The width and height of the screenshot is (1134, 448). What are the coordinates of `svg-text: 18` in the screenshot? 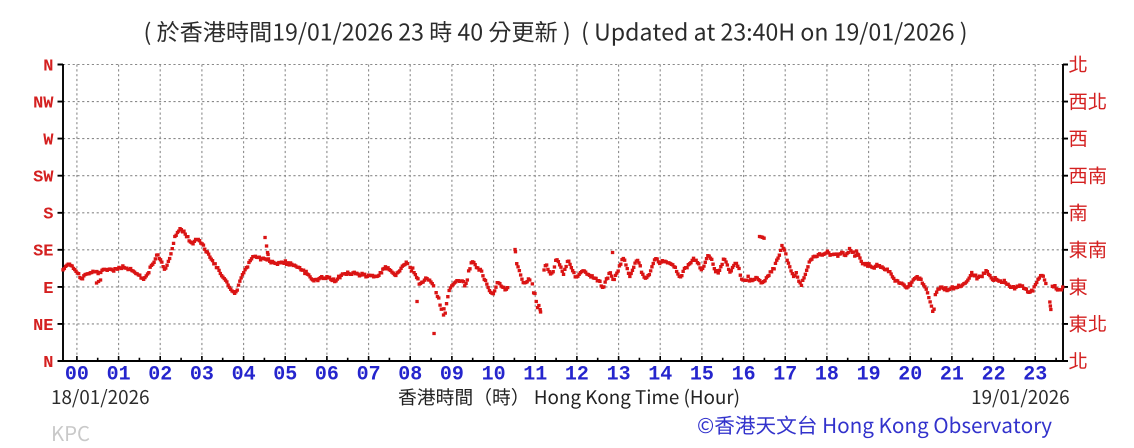 It's located at (827, 375).